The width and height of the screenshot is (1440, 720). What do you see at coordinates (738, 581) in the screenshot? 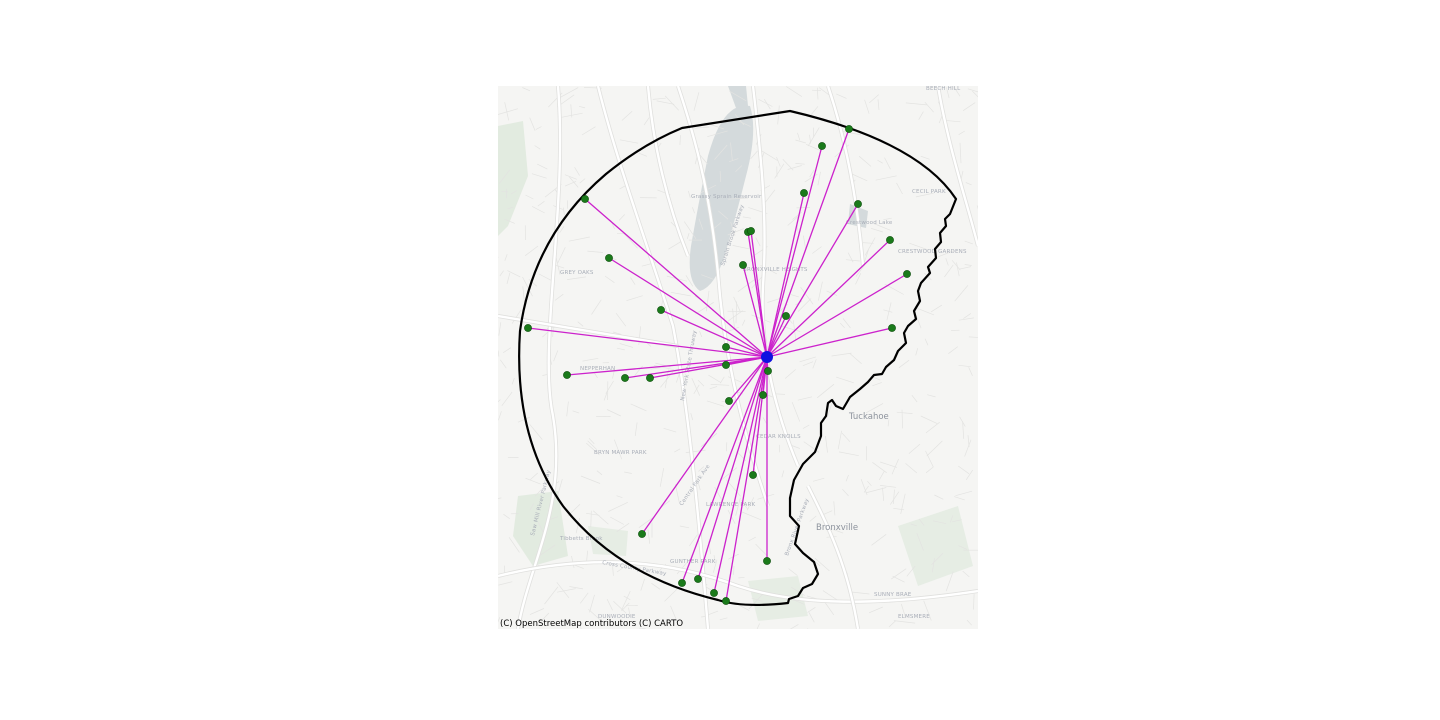
I see `highway` at bounding box center [738, 581].